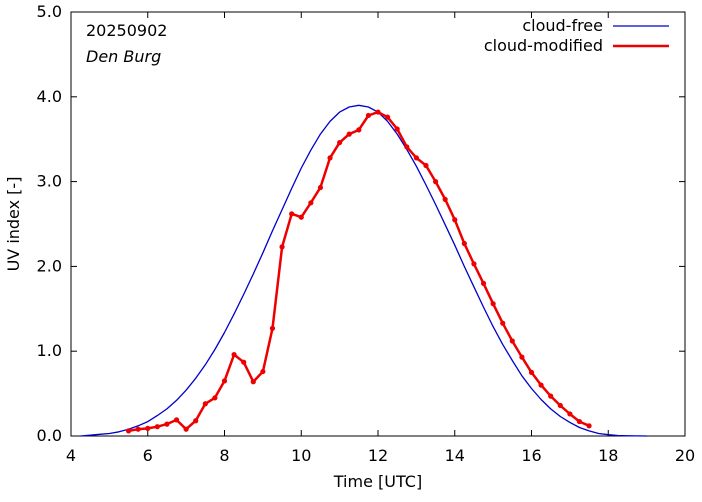  I want to click on y-axis-label: UV index [-], so click(13, 224).